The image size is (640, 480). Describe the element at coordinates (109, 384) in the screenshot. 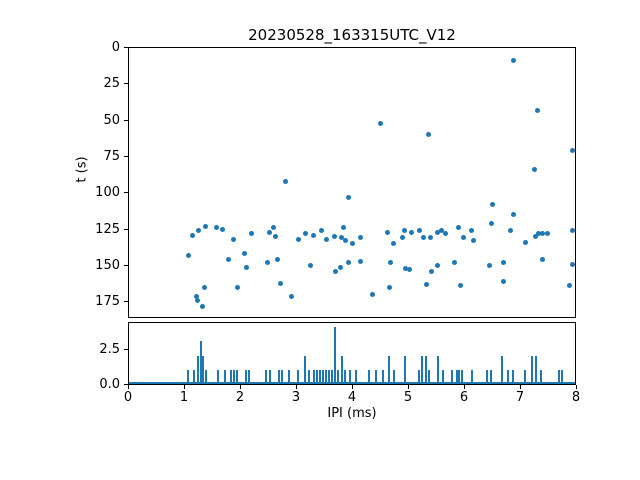

I see `y-tick-label: 0.0` at that location.